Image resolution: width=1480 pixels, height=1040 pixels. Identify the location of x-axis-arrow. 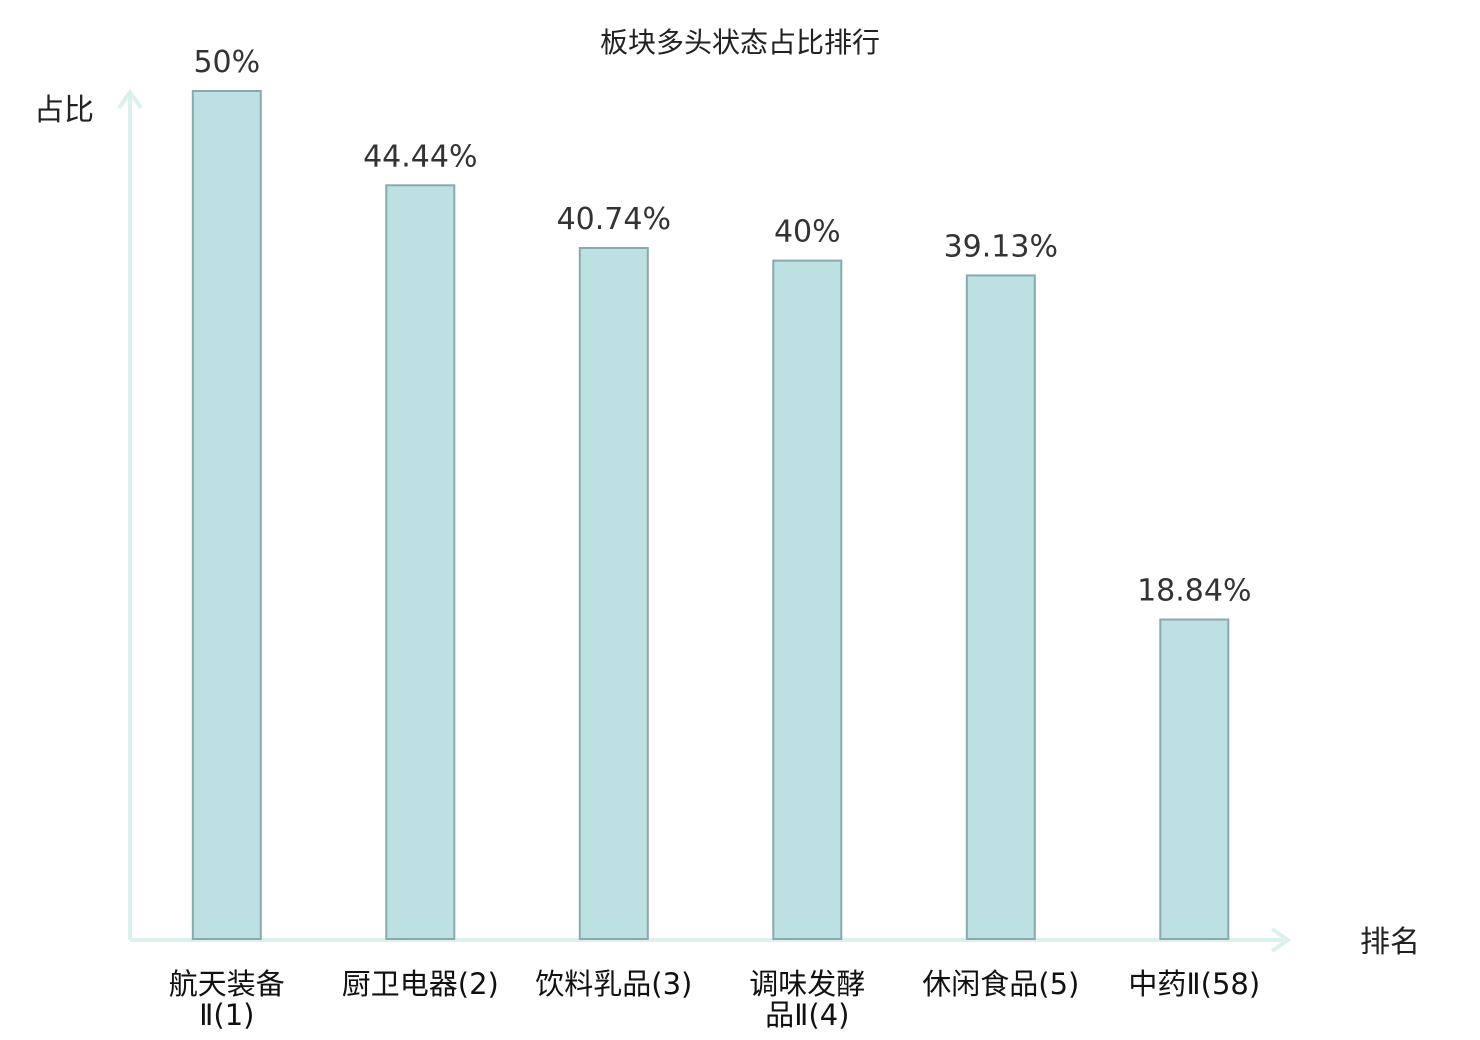
(1281, 940).